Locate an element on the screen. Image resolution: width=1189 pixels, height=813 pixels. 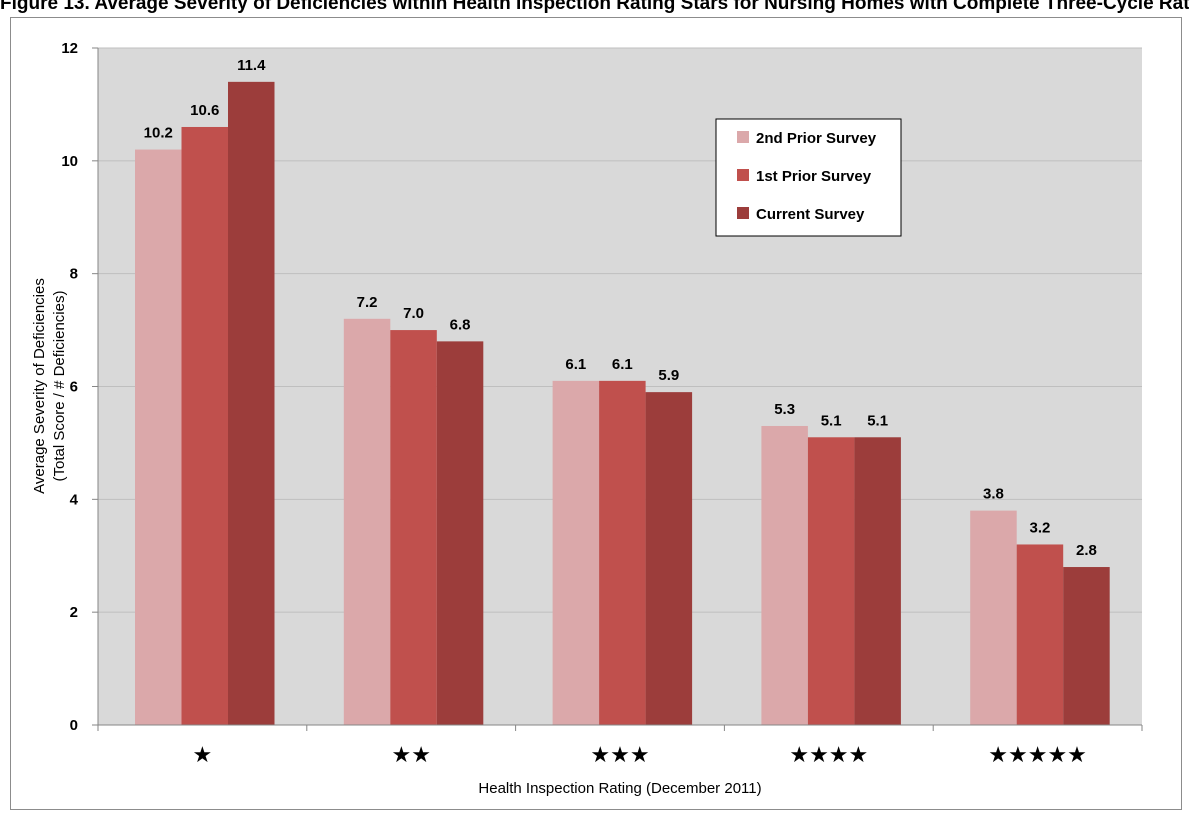
legend-label-2nd-prior: 2nd Prior Survey is located at coordinates (816, 138).